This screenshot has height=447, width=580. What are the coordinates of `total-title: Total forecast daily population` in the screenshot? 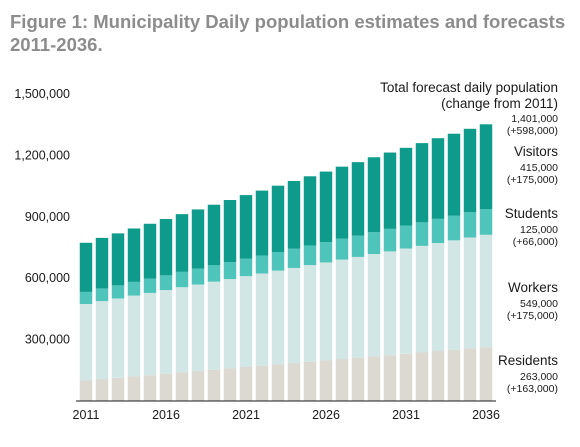 It's located at (469, 87).